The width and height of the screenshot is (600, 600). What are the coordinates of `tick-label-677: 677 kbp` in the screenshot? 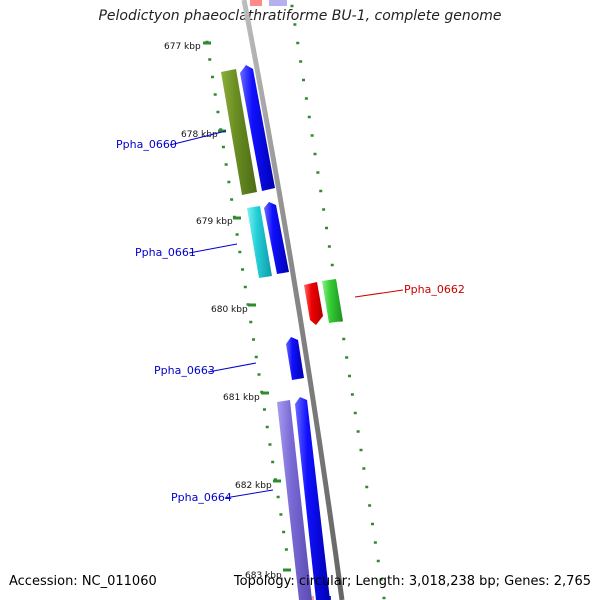 It's located at (182, 47).